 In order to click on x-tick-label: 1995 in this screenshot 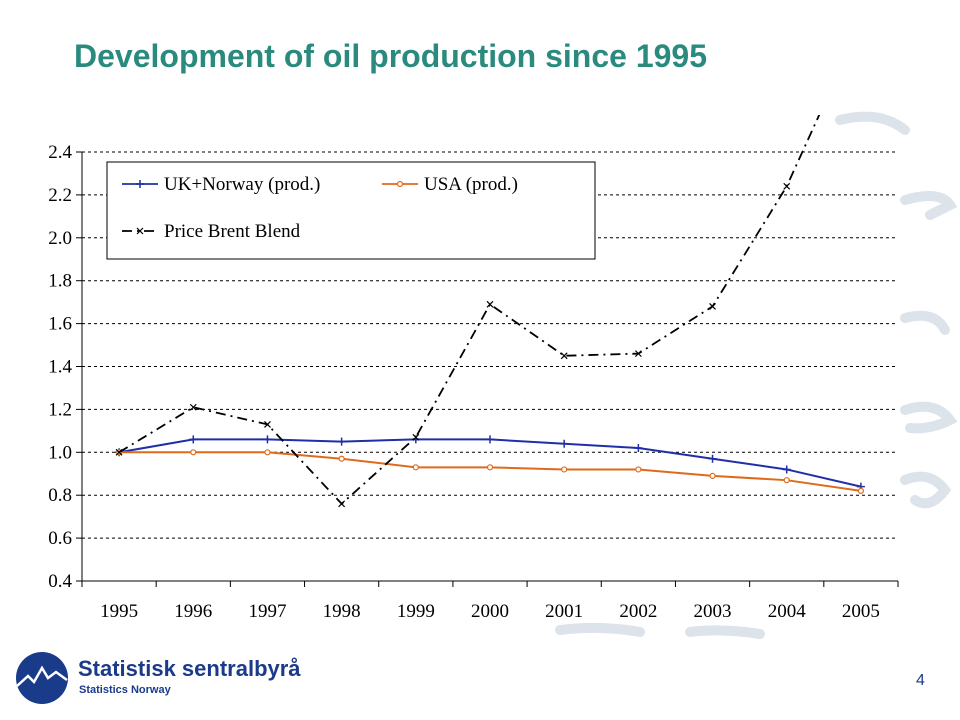, I will do `click(119, 611)`.